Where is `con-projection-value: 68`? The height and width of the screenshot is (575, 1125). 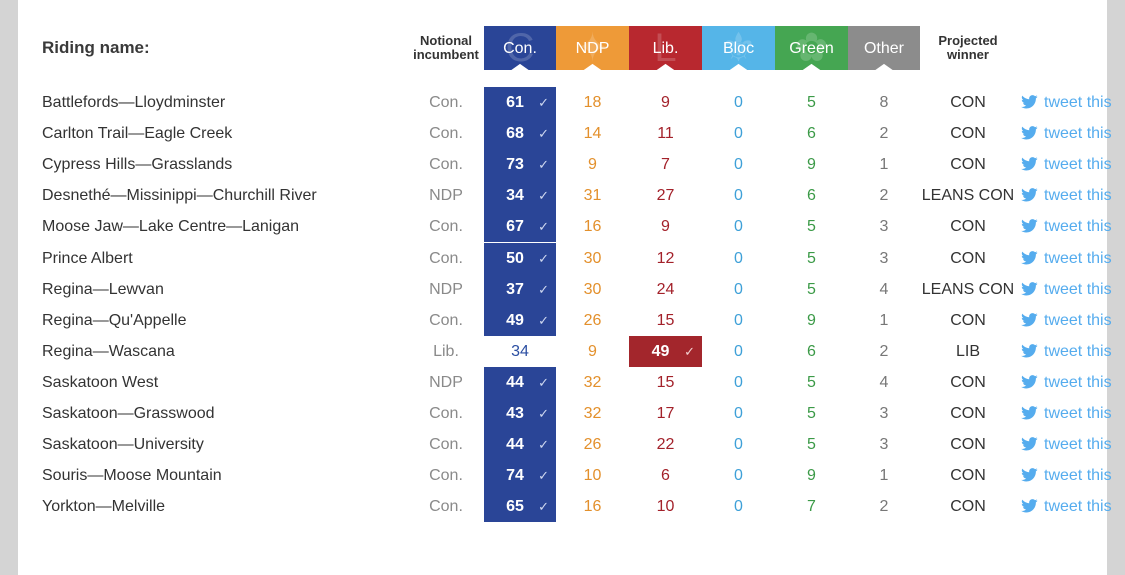
con-projection-value: 68 is located at coordinates (515, 134).